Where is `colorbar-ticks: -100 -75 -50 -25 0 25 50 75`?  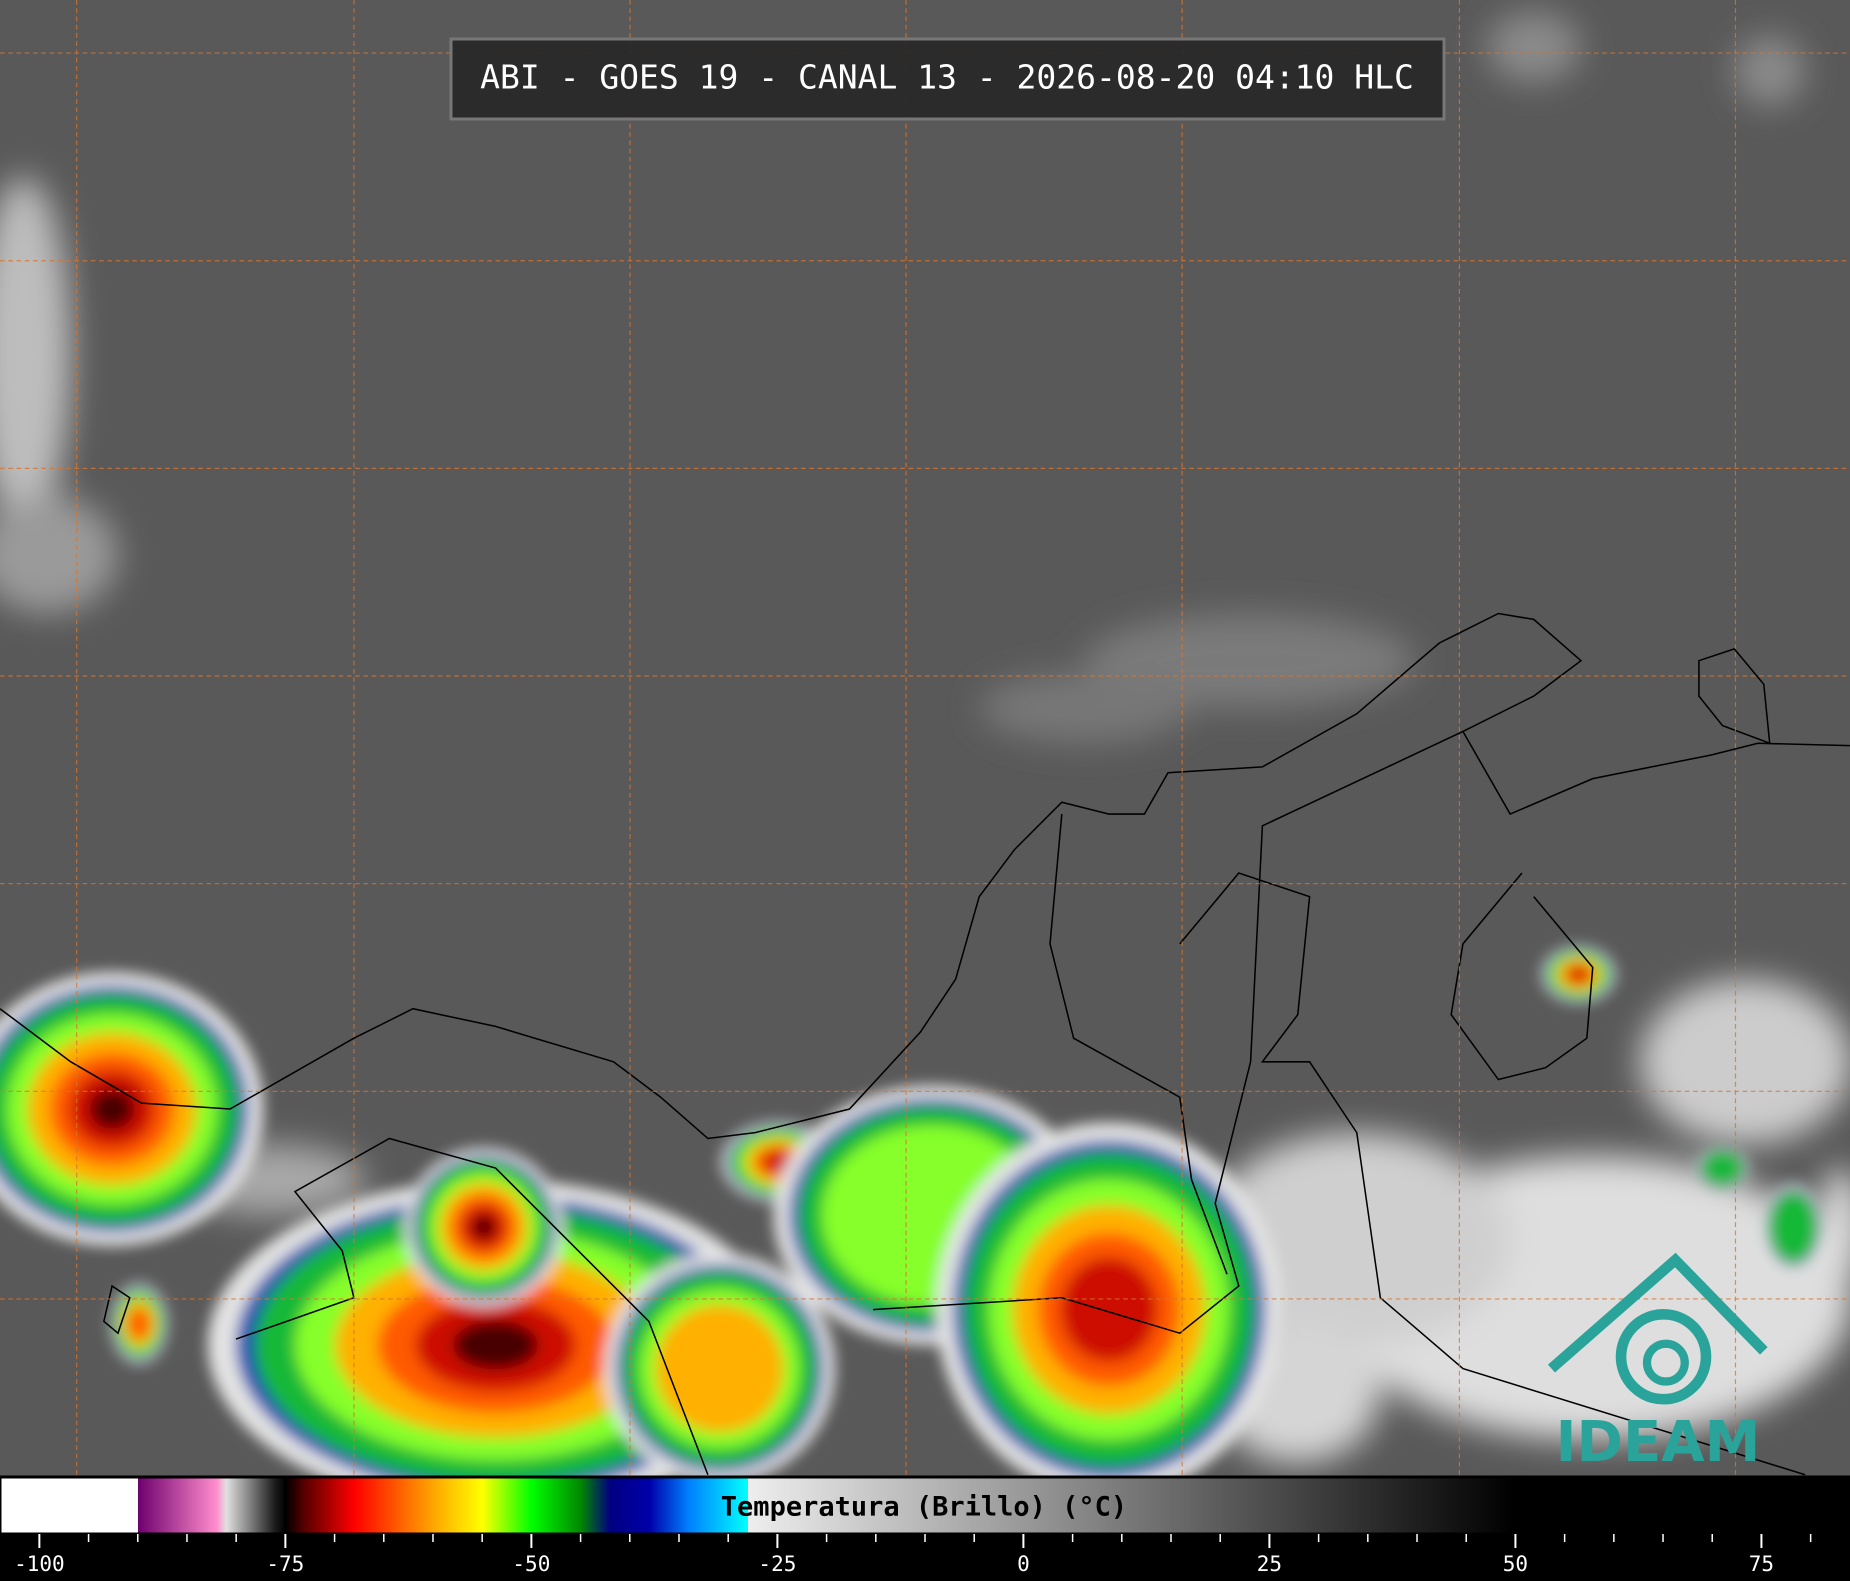 colorbar-ticks: -100 -75 -50 -25 0 25 50 75 is located at coordinates (913, 1555).